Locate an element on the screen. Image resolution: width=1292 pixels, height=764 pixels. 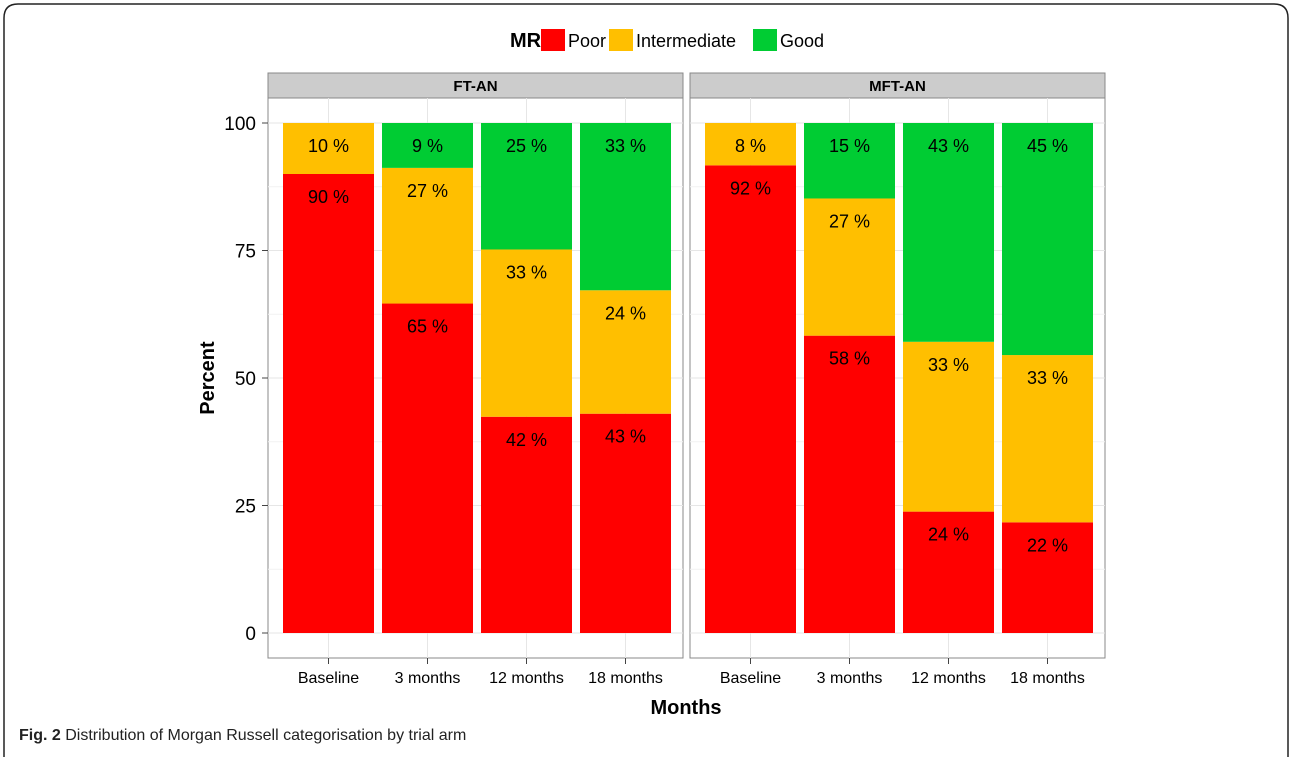
bar-ft-an-12-months-poor is located at coordinates (526, 524).